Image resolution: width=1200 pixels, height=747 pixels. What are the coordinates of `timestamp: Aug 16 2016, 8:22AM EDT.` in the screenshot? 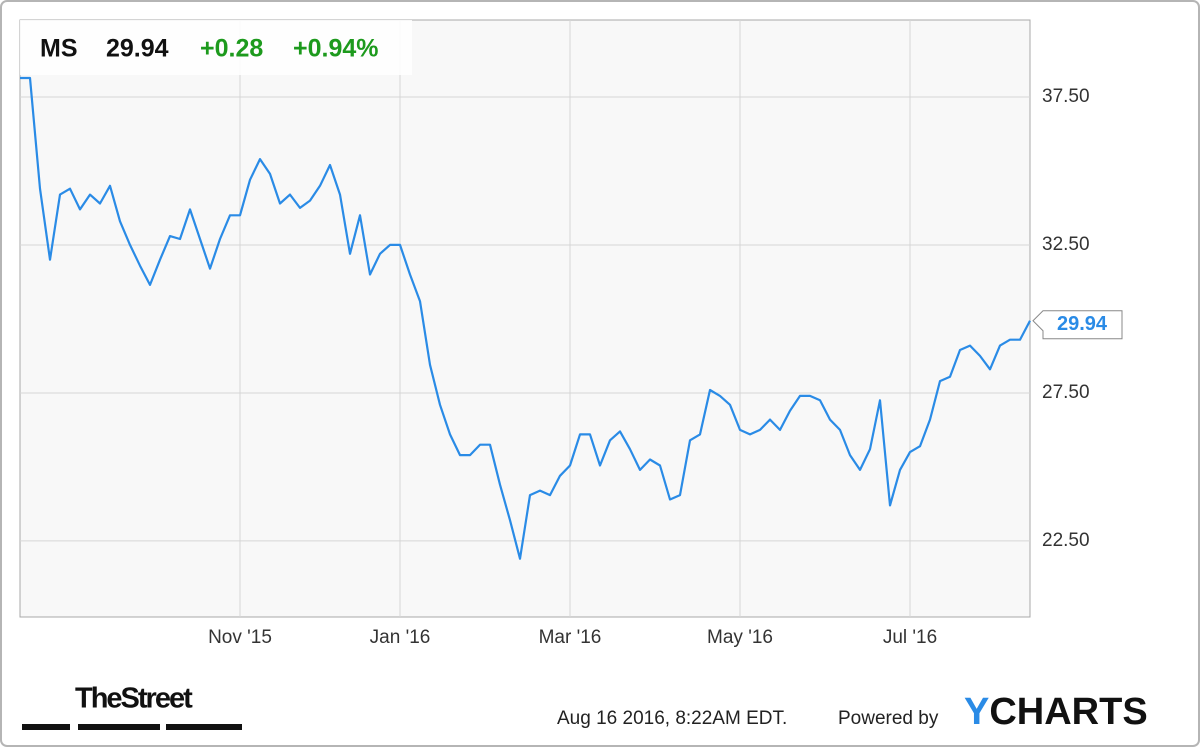 It's located at (672, 718).